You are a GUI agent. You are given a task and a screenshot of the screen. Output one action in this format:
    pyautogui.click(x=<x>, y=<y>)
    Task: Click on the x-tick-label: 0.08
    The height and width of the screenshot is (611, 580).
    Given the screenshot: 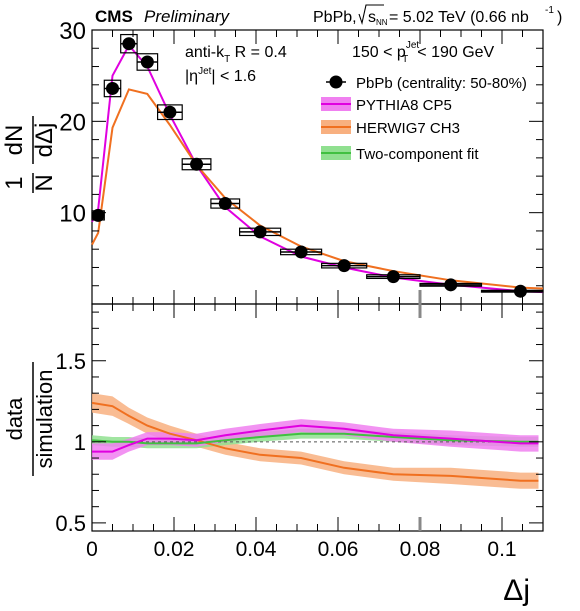 What is the action you would take?
    pyautogui.click(x=420, y=549)
    